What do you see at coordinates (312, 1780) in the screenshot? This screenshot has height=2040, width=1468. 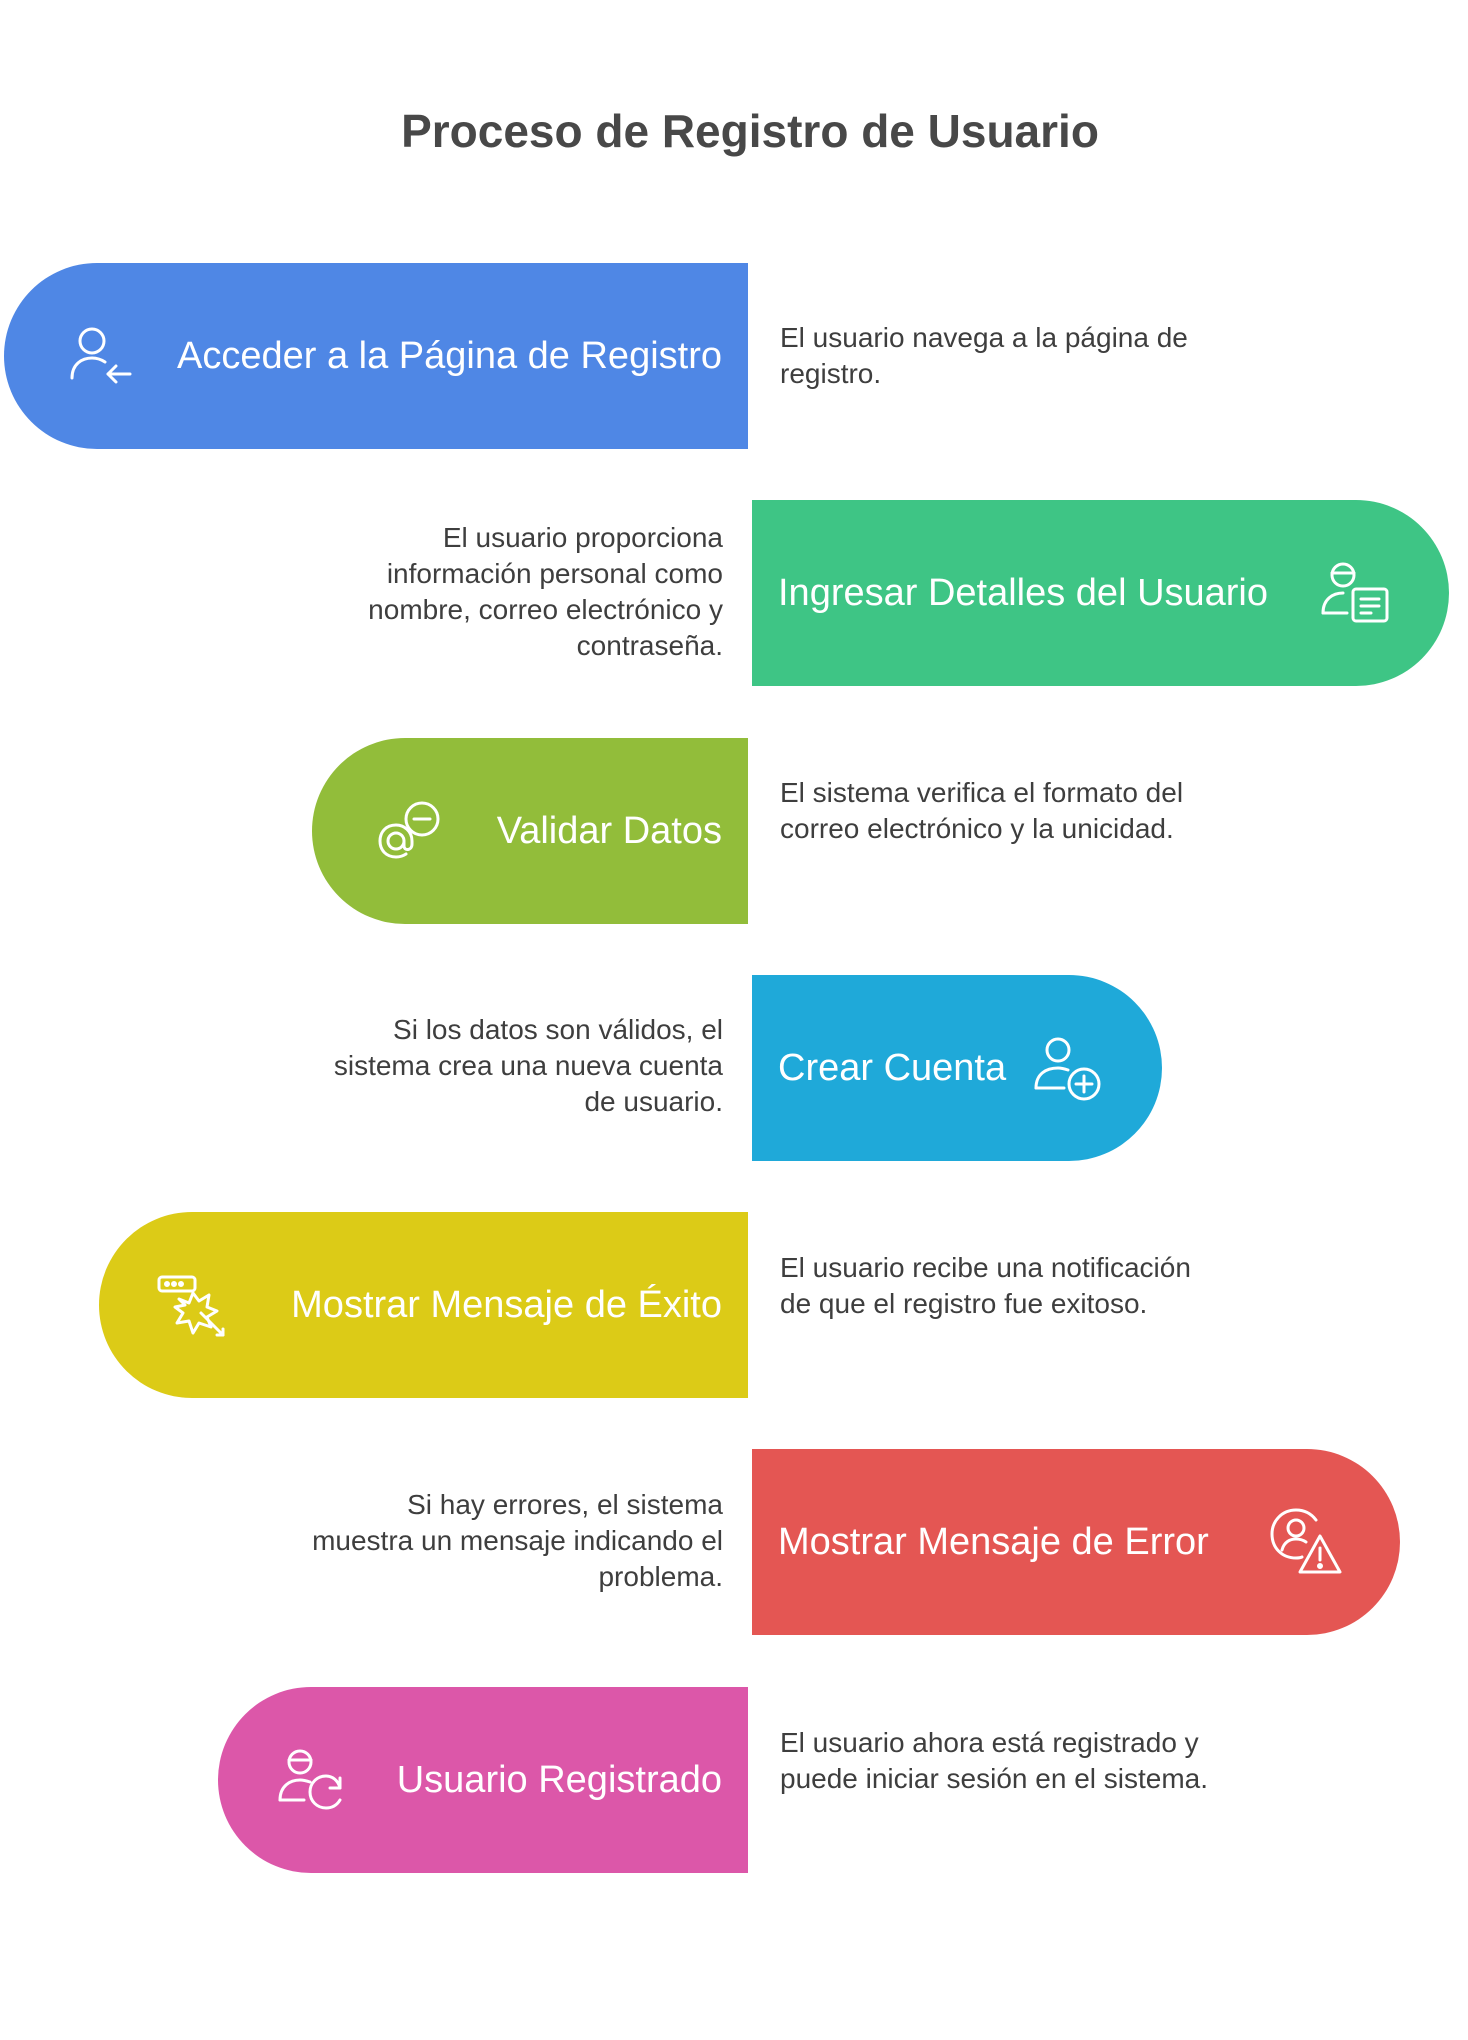 I see `user-refresh-icon` at bounding box center [312, 1780].